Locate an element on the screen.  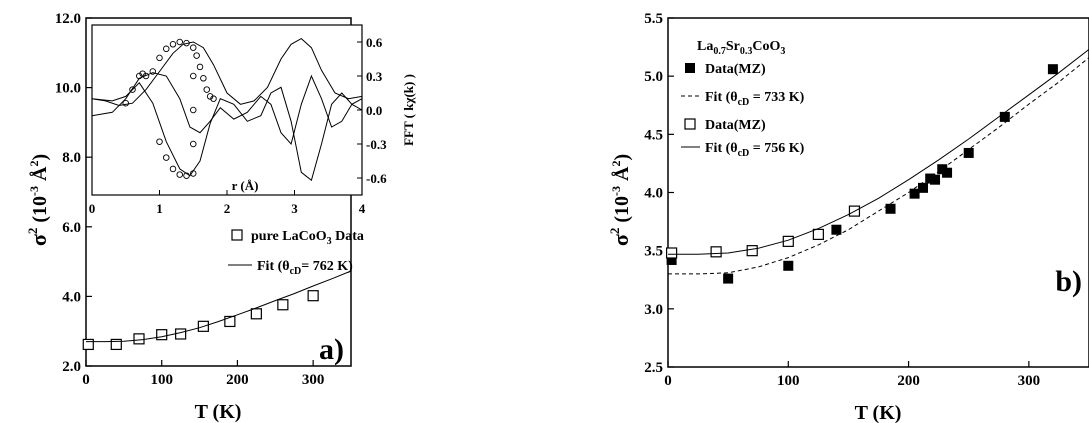
inset-frame is located at coordinates (227, 110).